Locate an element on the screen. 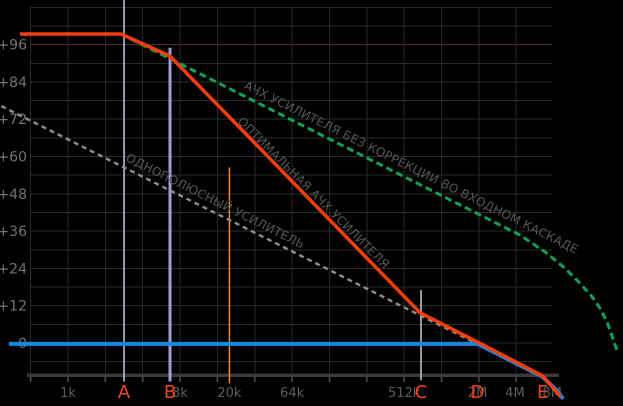 The height and width of the screenshot is (406, 623). y-tick-label: +84 is located at coordinates (13, 83).